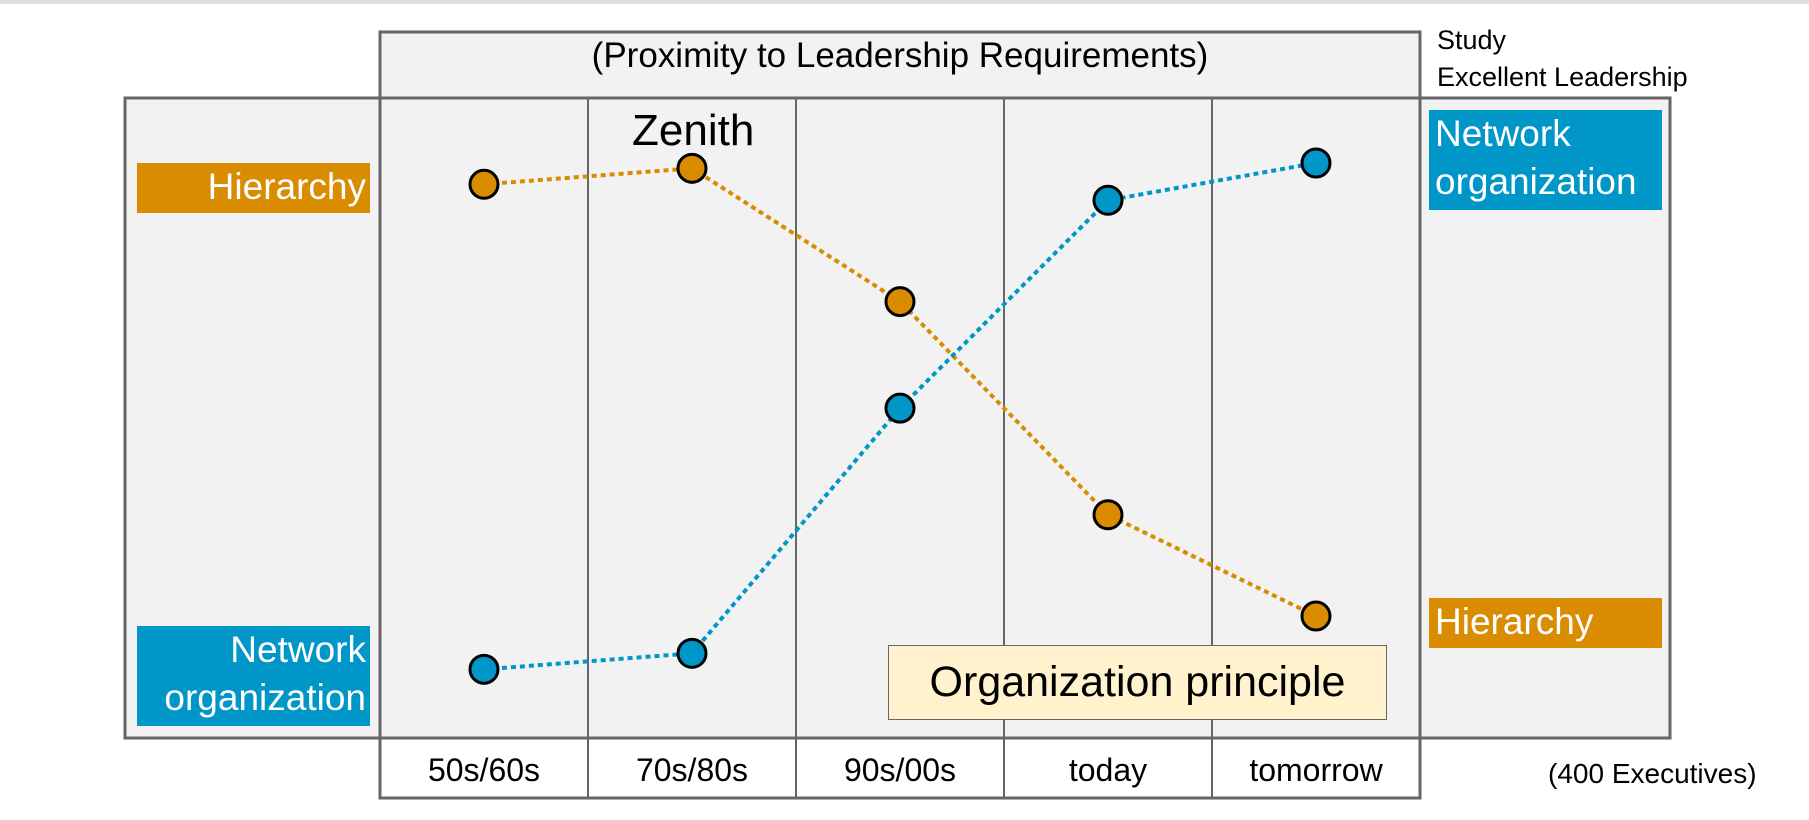 This screenshot has width=1809, height=820. Describe the element at coordinates (298, 649) in the screenshot. I see `left-label-network-line1: Network` at that location.